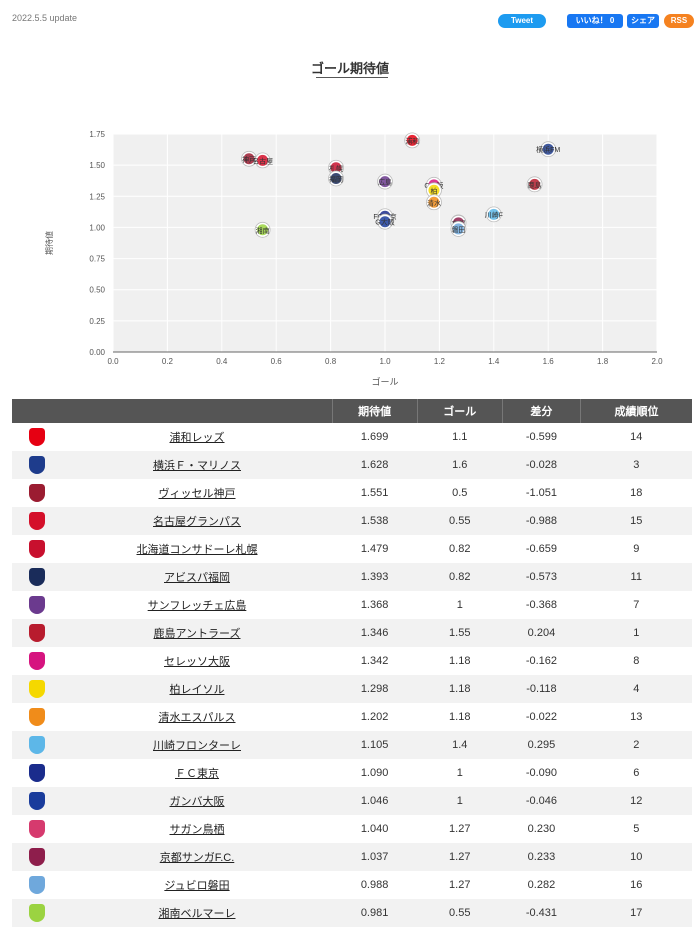 Image resolution: width=700 pixels, height=927 pixels. I want to click on team-name-cell: 川崎フロンターレ, so click(197, 745).